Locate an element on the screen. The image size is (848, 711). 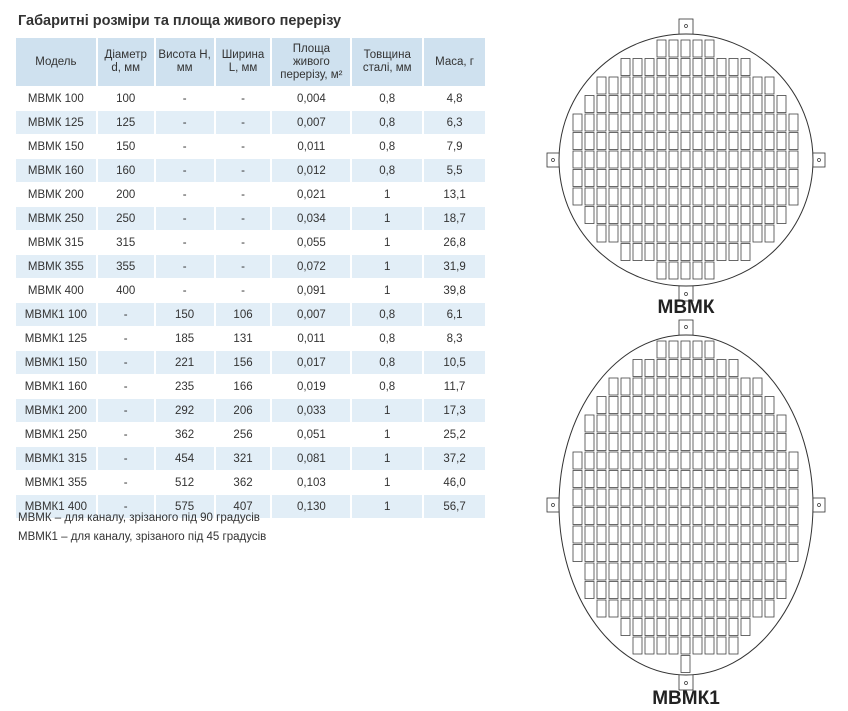
table-cell: МВМК1 250 is located at coordinates (57, 434).